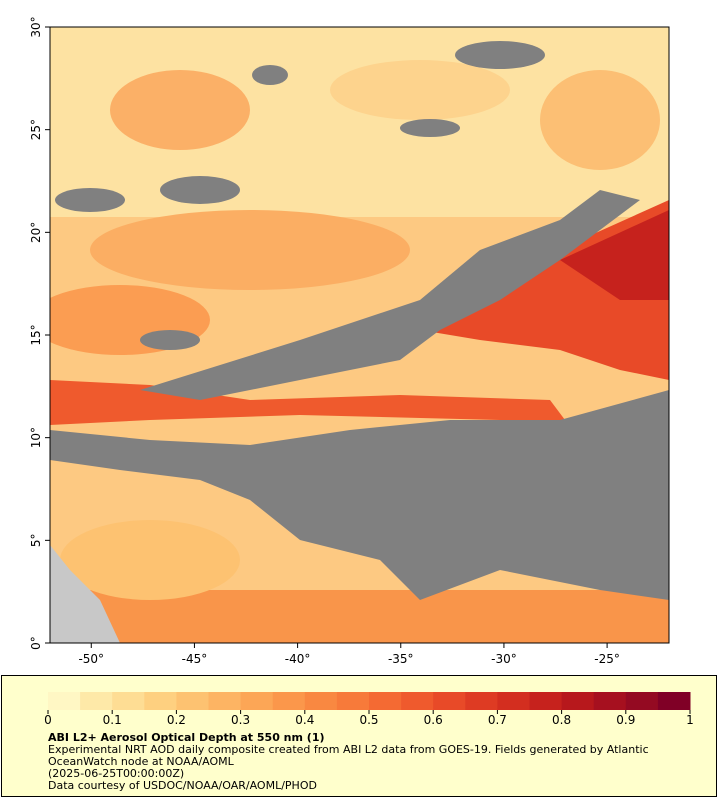  What do you see at coordinates (36, 334) in the screenshot?
I see `y-tick-label: 15°` at bounding box center [36, 334].